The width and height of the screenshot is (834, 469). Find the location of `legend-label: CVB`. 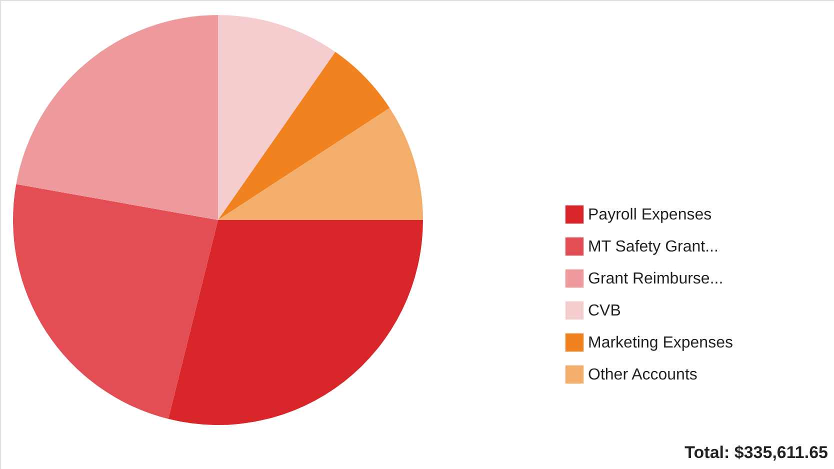

legend-label: CVB is located at coordinates (604, 311).